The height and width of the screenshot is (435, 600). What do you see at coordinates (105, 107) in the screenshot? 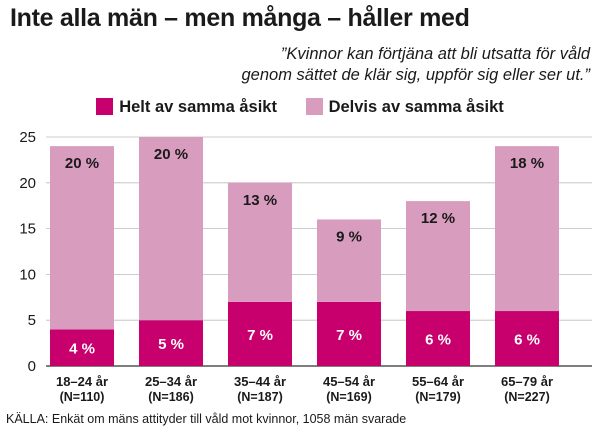
I see `legend-swatch-helt` at bounding box center [105, 107].